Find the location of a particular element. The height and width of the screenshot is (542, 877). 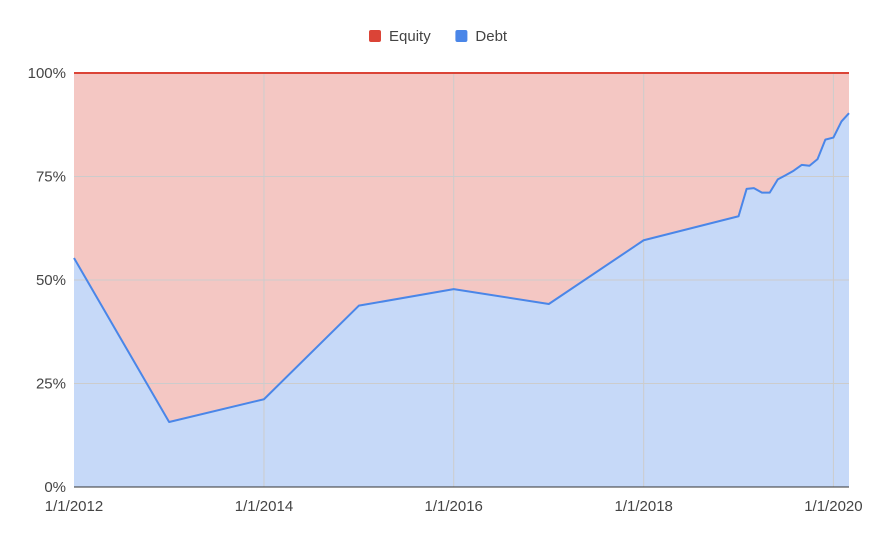

legend-label-equity: Equity is located at coordinates (410, 36).